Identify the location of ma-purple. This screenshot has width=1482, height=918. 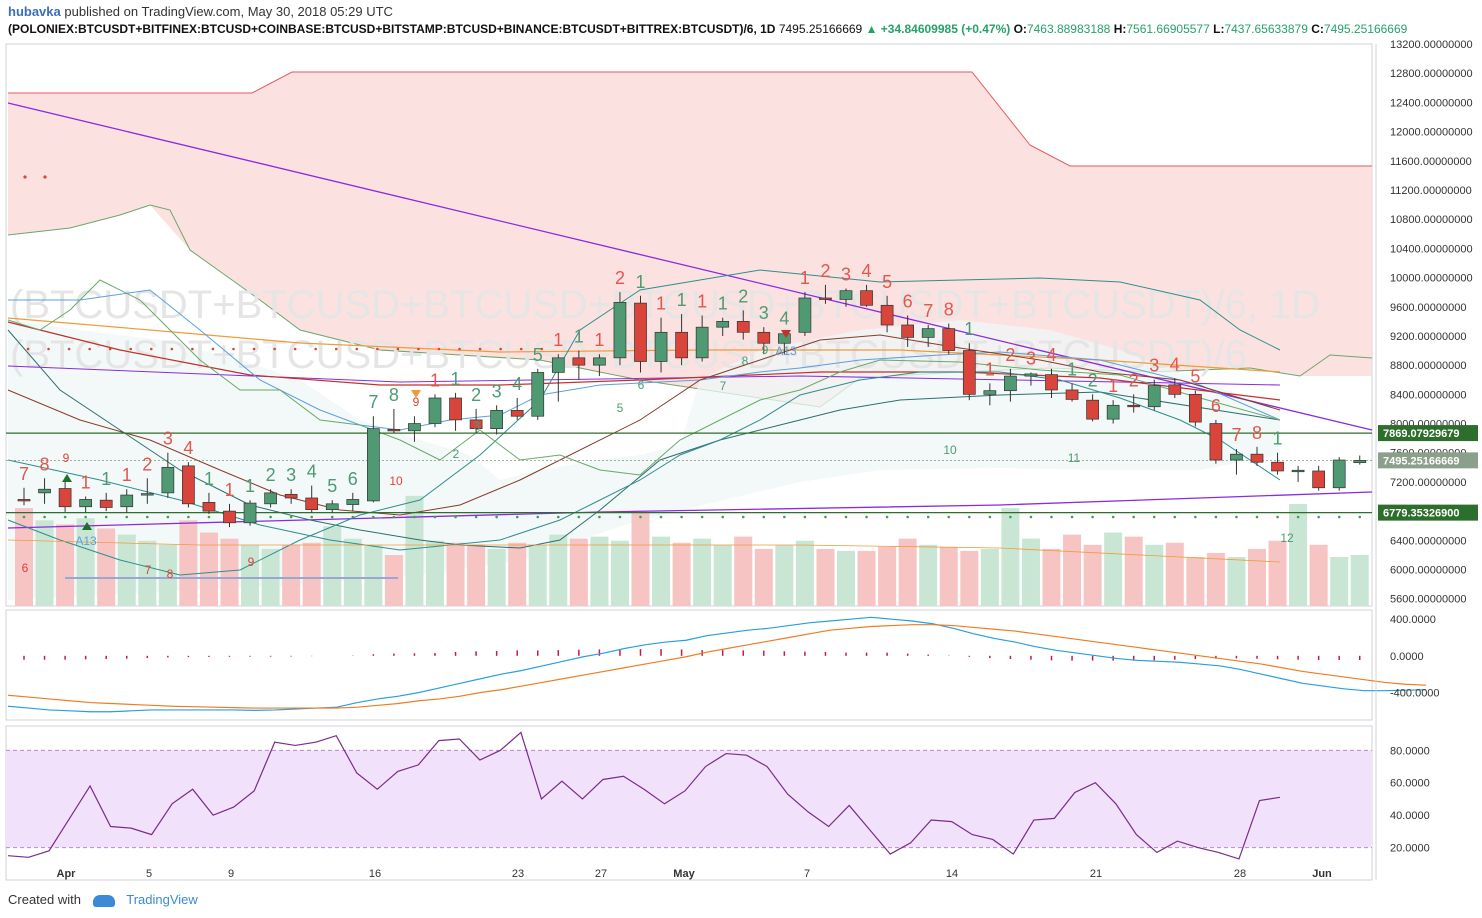
(644, 375).